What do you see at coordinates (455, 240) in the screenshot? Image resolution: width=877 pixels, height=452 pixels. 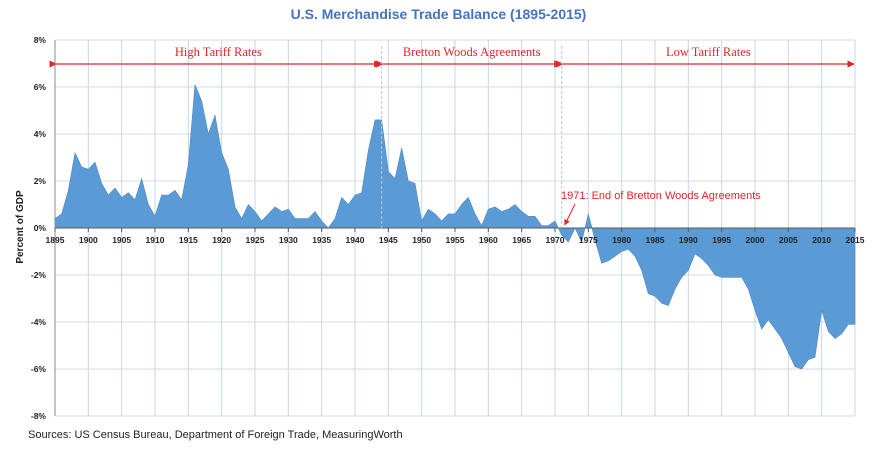 I see `x-tick-label: 1955` at bounding box center [455, 240].